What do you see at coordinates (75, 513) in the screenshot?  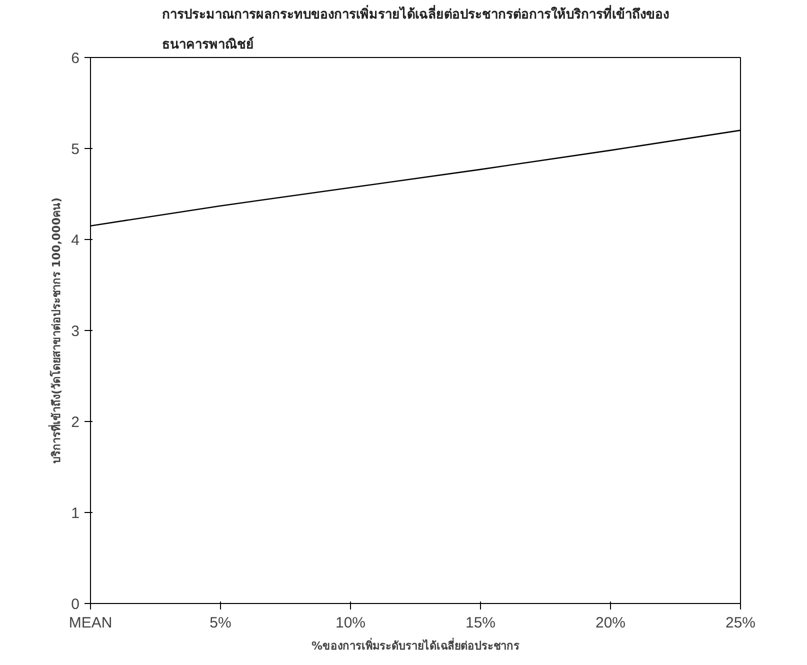 I see `y-tick-label: 1` at bounding box center [75, 513].